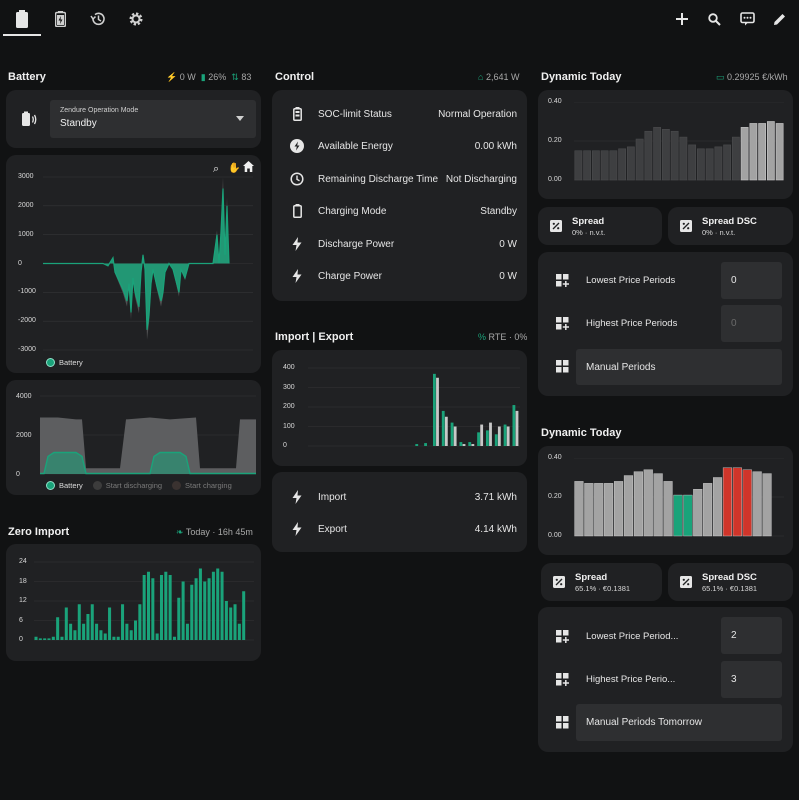 The height and width of the screenshot is (800, 799). Describe the element at coordinates (78, 123) in the screenshot. I see `operation-mode-value: Standby` at that location.